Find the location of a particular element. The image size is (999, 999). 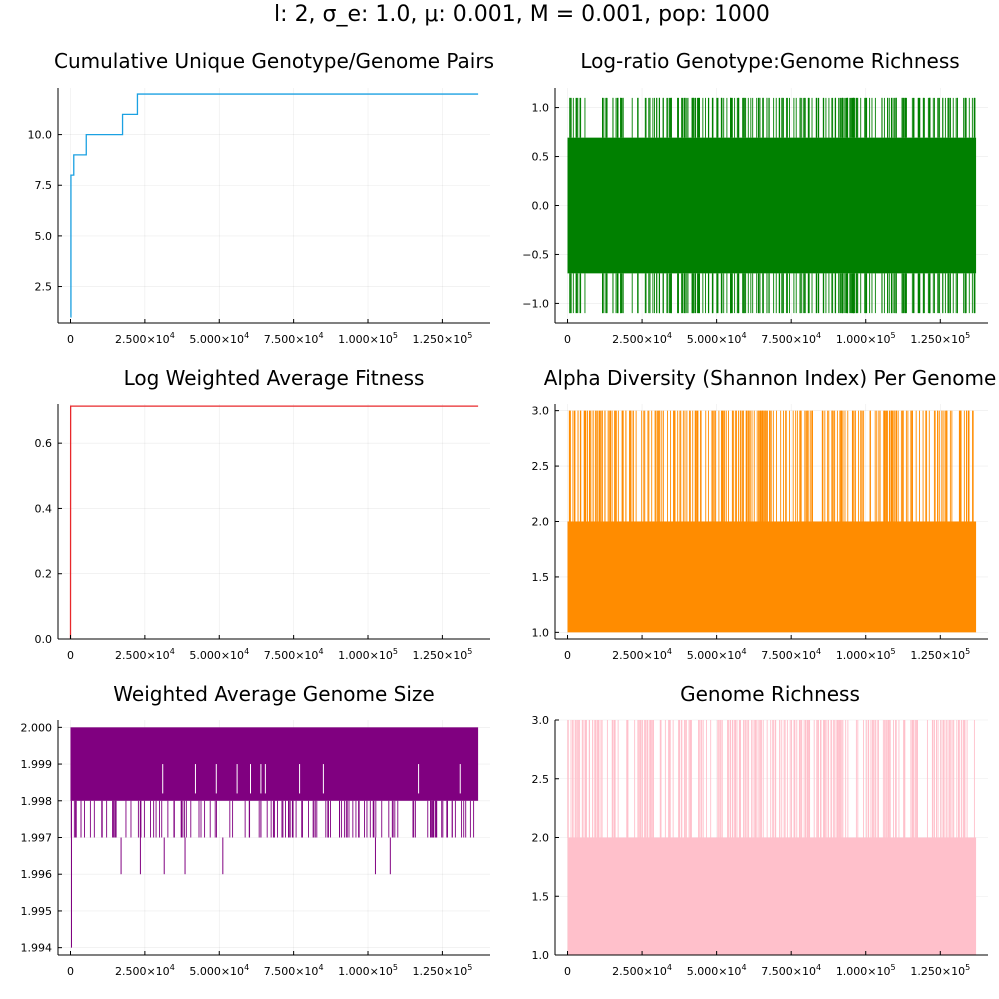

y-tick-label: −1.0 is located at coordinates (535, 303).